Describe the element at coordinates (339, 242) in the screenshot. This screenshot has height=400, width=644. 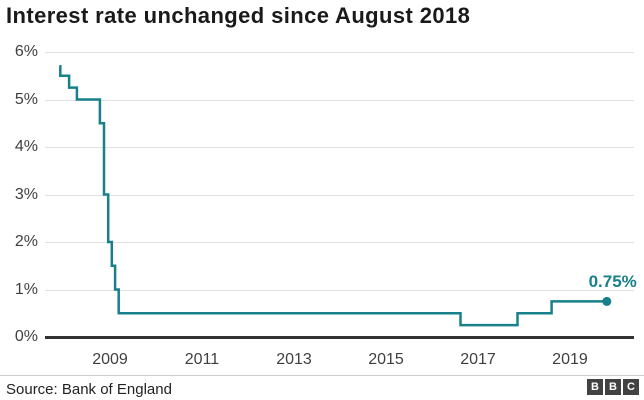
I see `gridline-2%` at that location.